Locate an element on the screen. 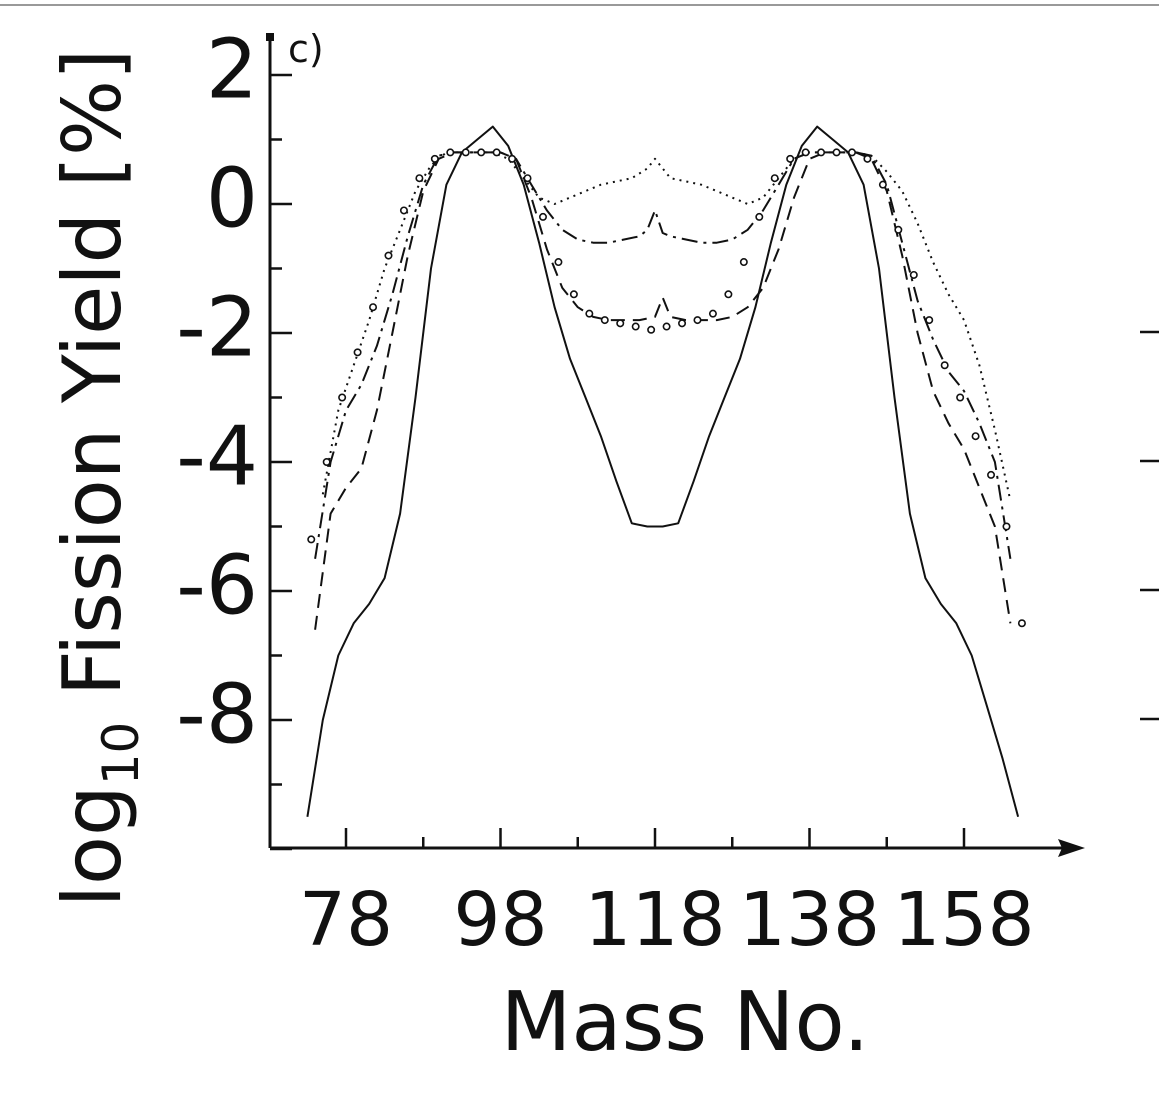 This screenshot has height=1110, width=1159. y-axis-title-rest: Fission Yield [%] is located at coordinates (92, 385).